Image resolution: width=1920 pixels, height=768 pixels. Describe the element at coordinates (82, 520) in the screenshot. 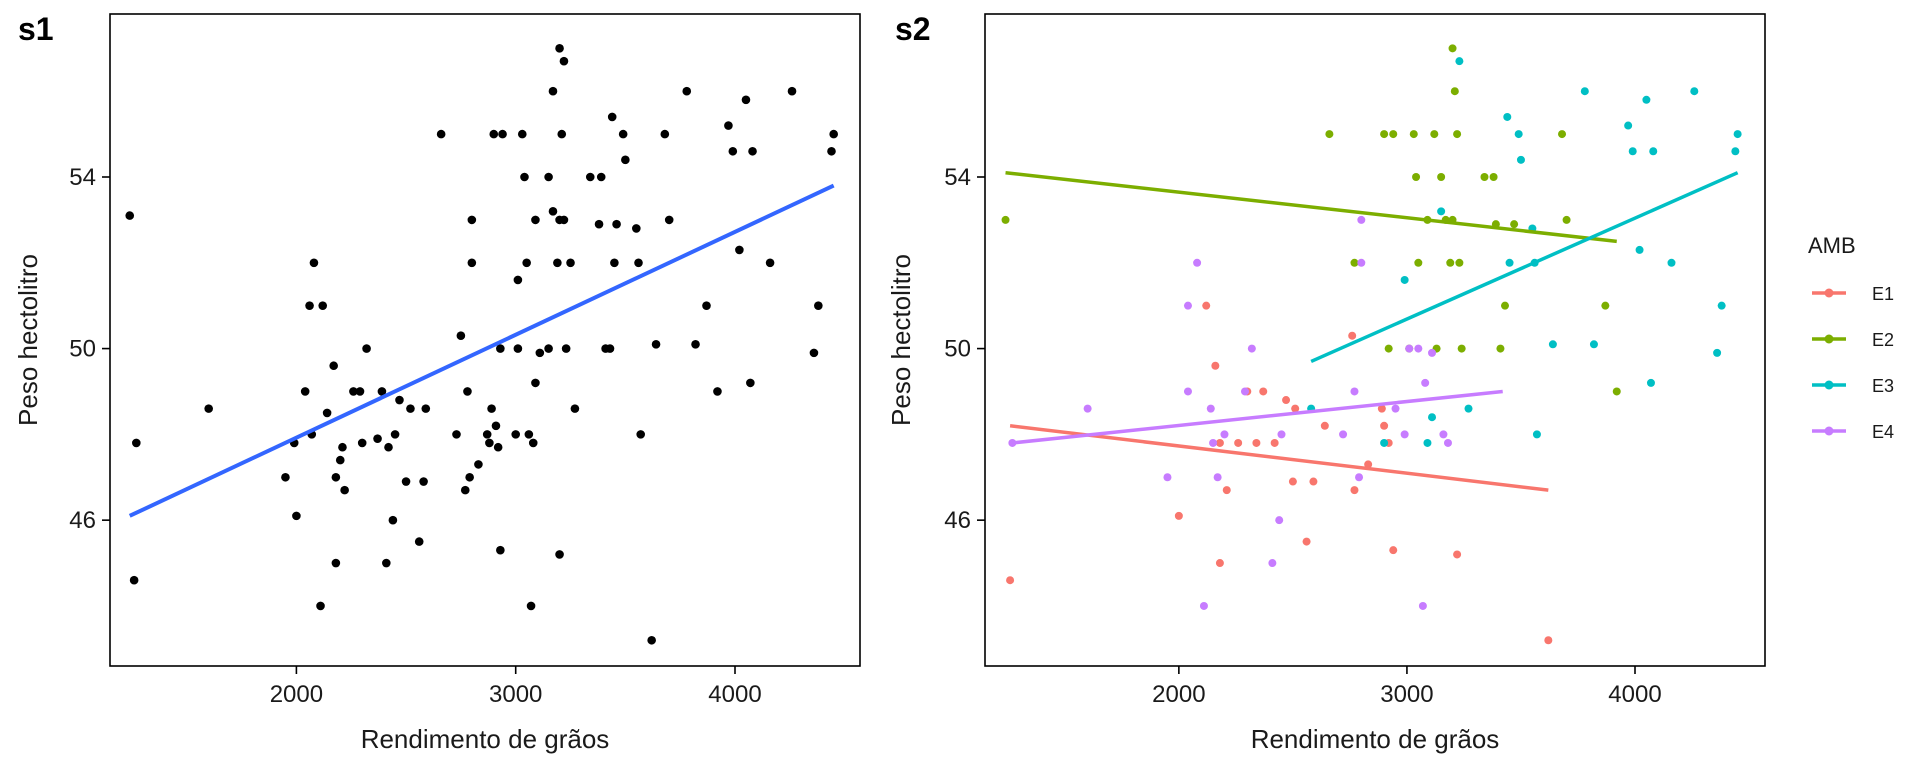

I see `y-tick-label: 46` at that location.